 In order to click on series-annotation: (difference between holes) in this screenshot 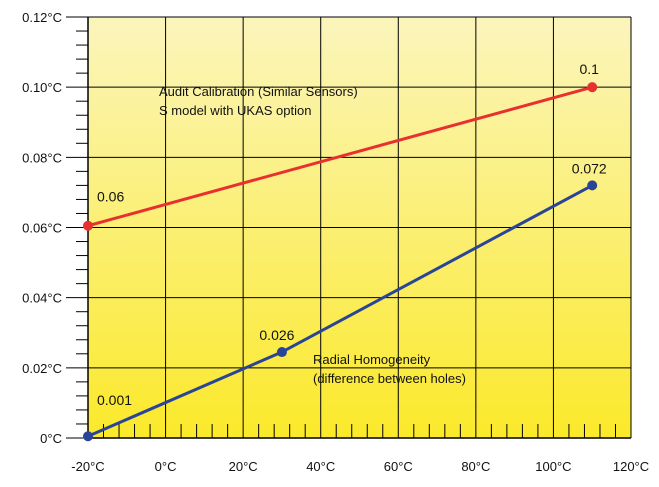, I will do `click(389, 378)`.